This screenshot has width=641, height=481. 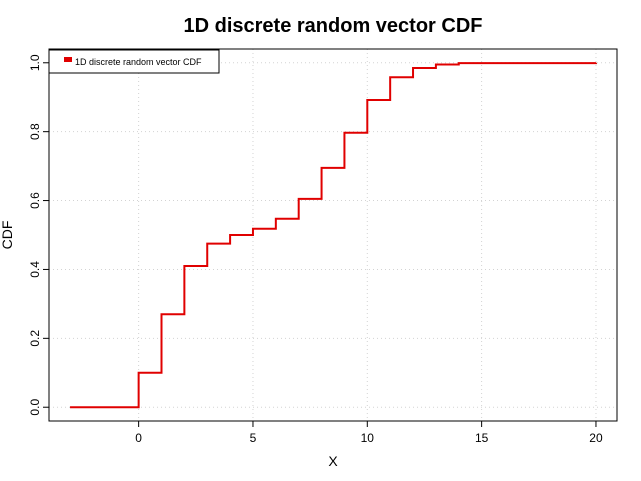 I want to click on legend: 1D discrete random vector CDF, so click(x=134, y=61).